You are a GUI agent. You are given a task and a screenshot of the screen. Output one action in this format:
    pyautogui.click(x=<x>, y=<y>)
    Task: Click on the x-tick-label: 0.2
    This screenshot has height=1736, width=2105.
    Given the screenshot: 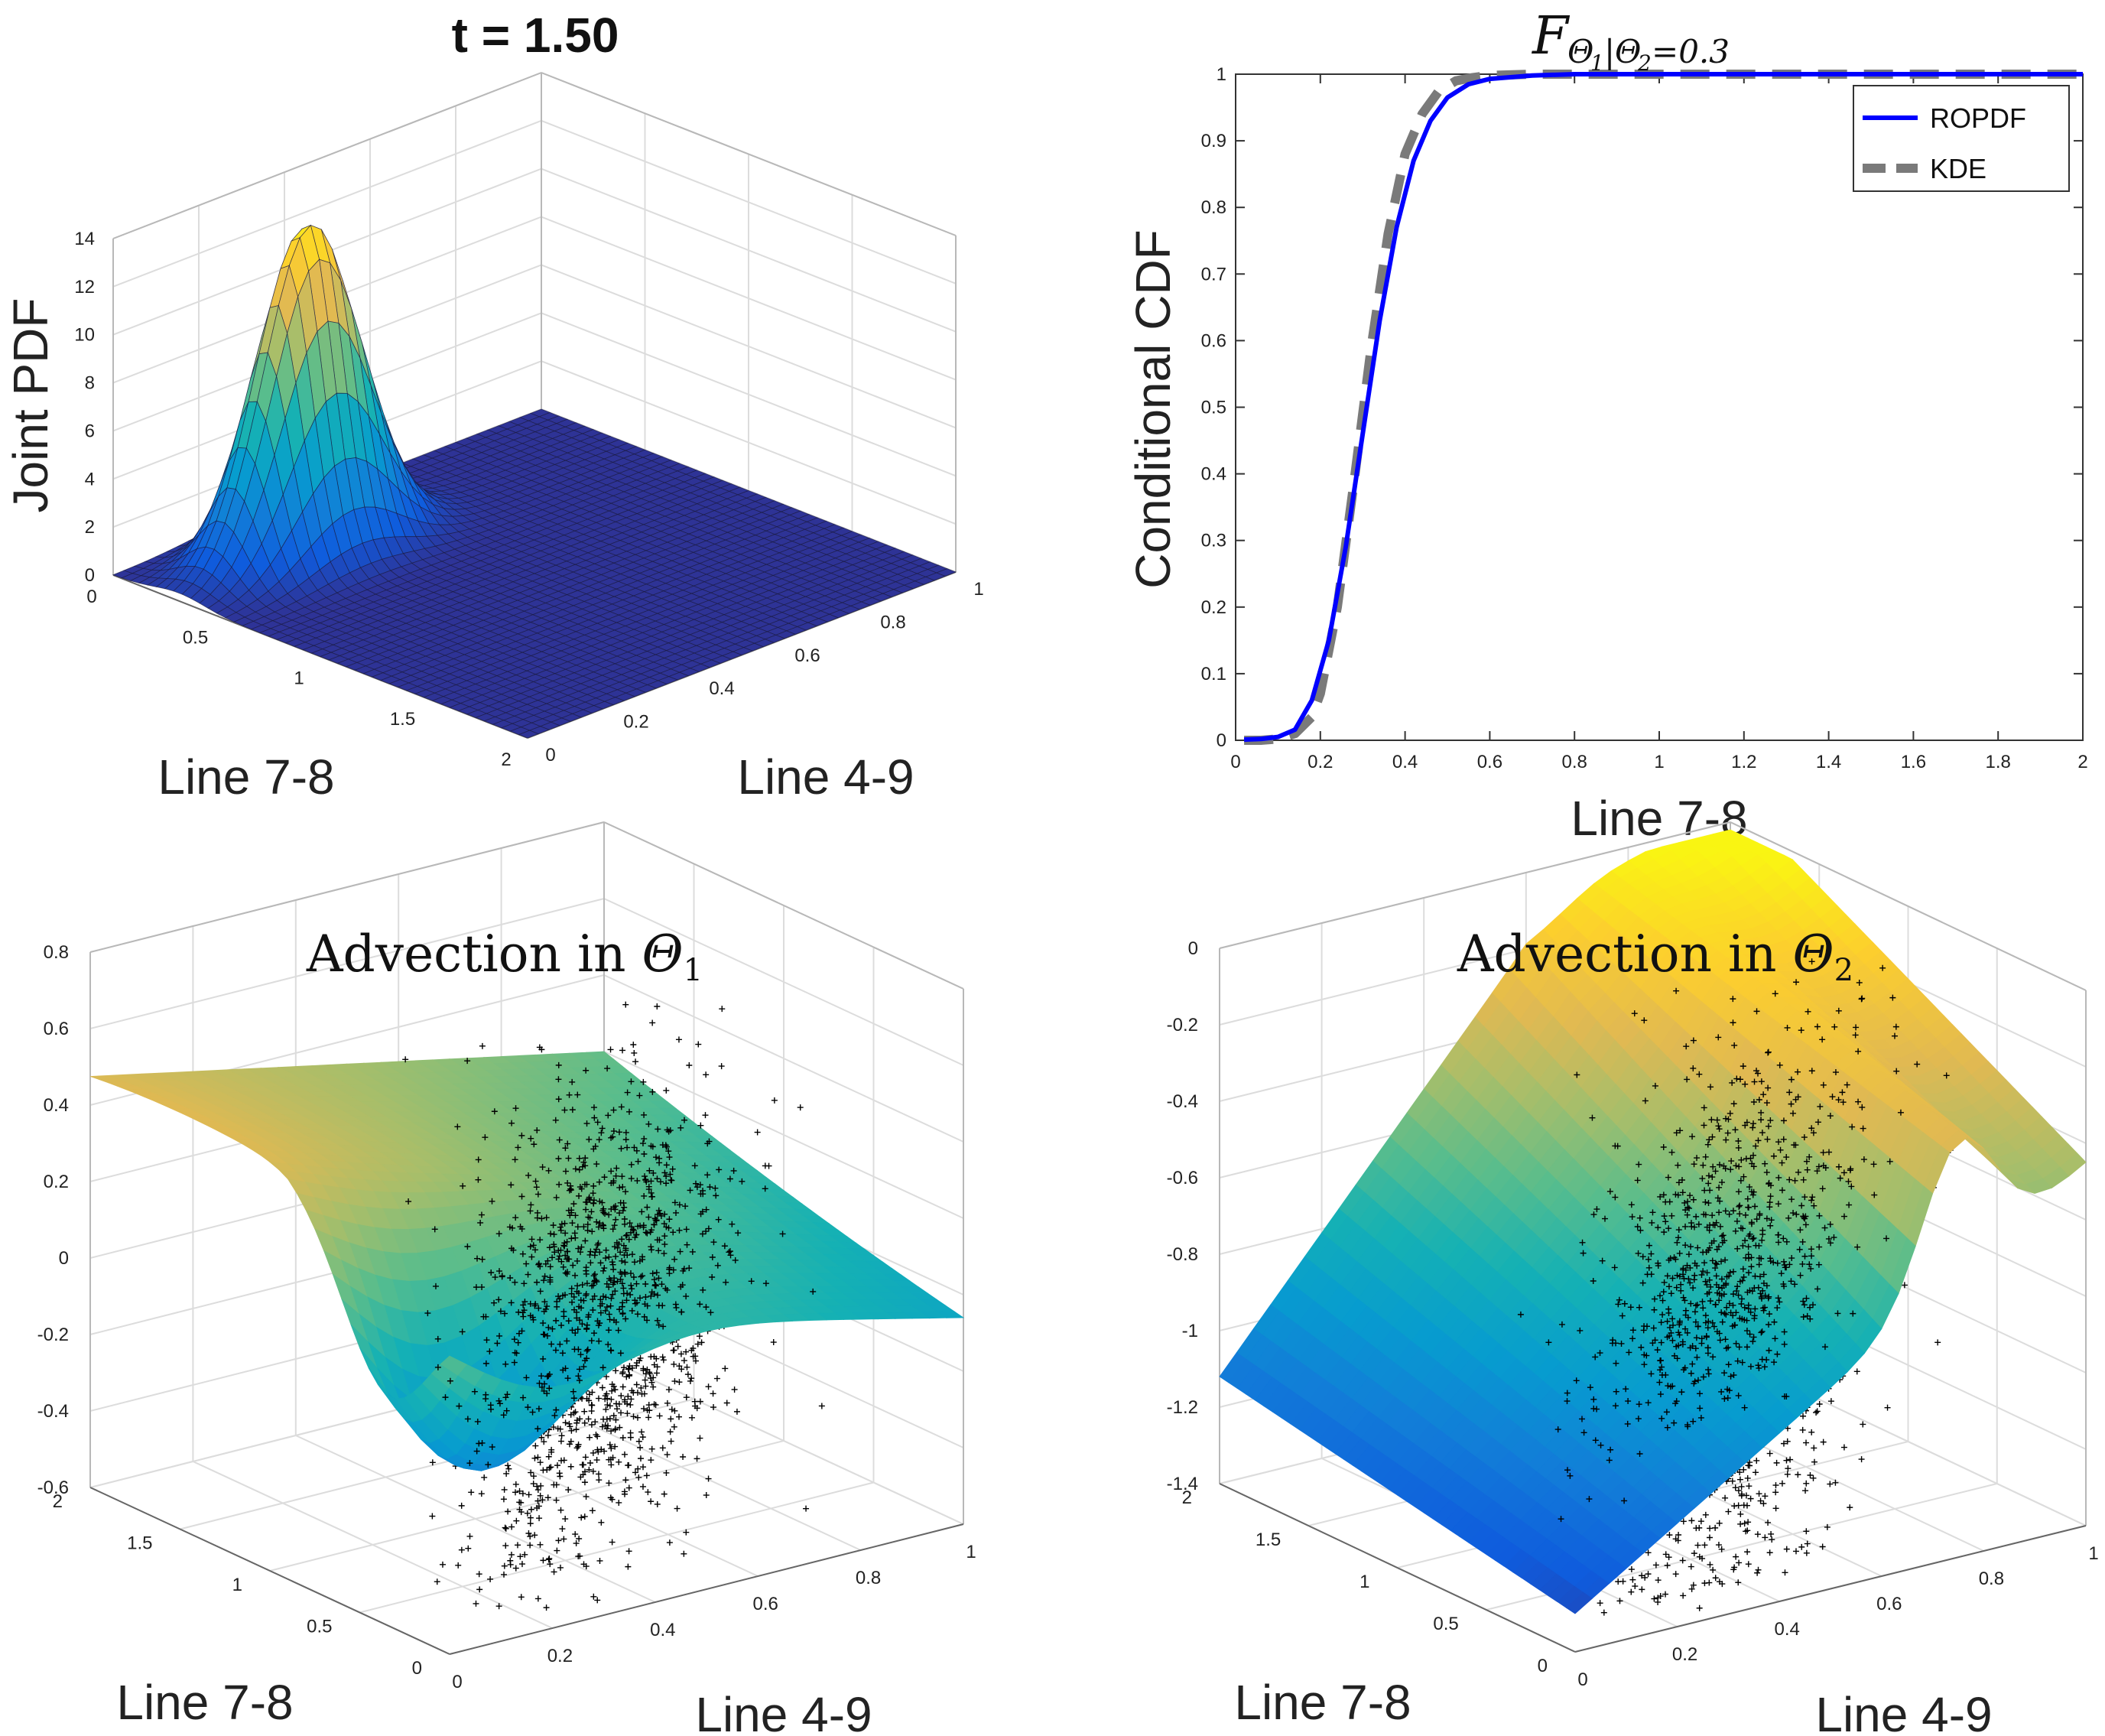 What is the action you would take?
    pyautogui.click(x=1320, y=762)
    